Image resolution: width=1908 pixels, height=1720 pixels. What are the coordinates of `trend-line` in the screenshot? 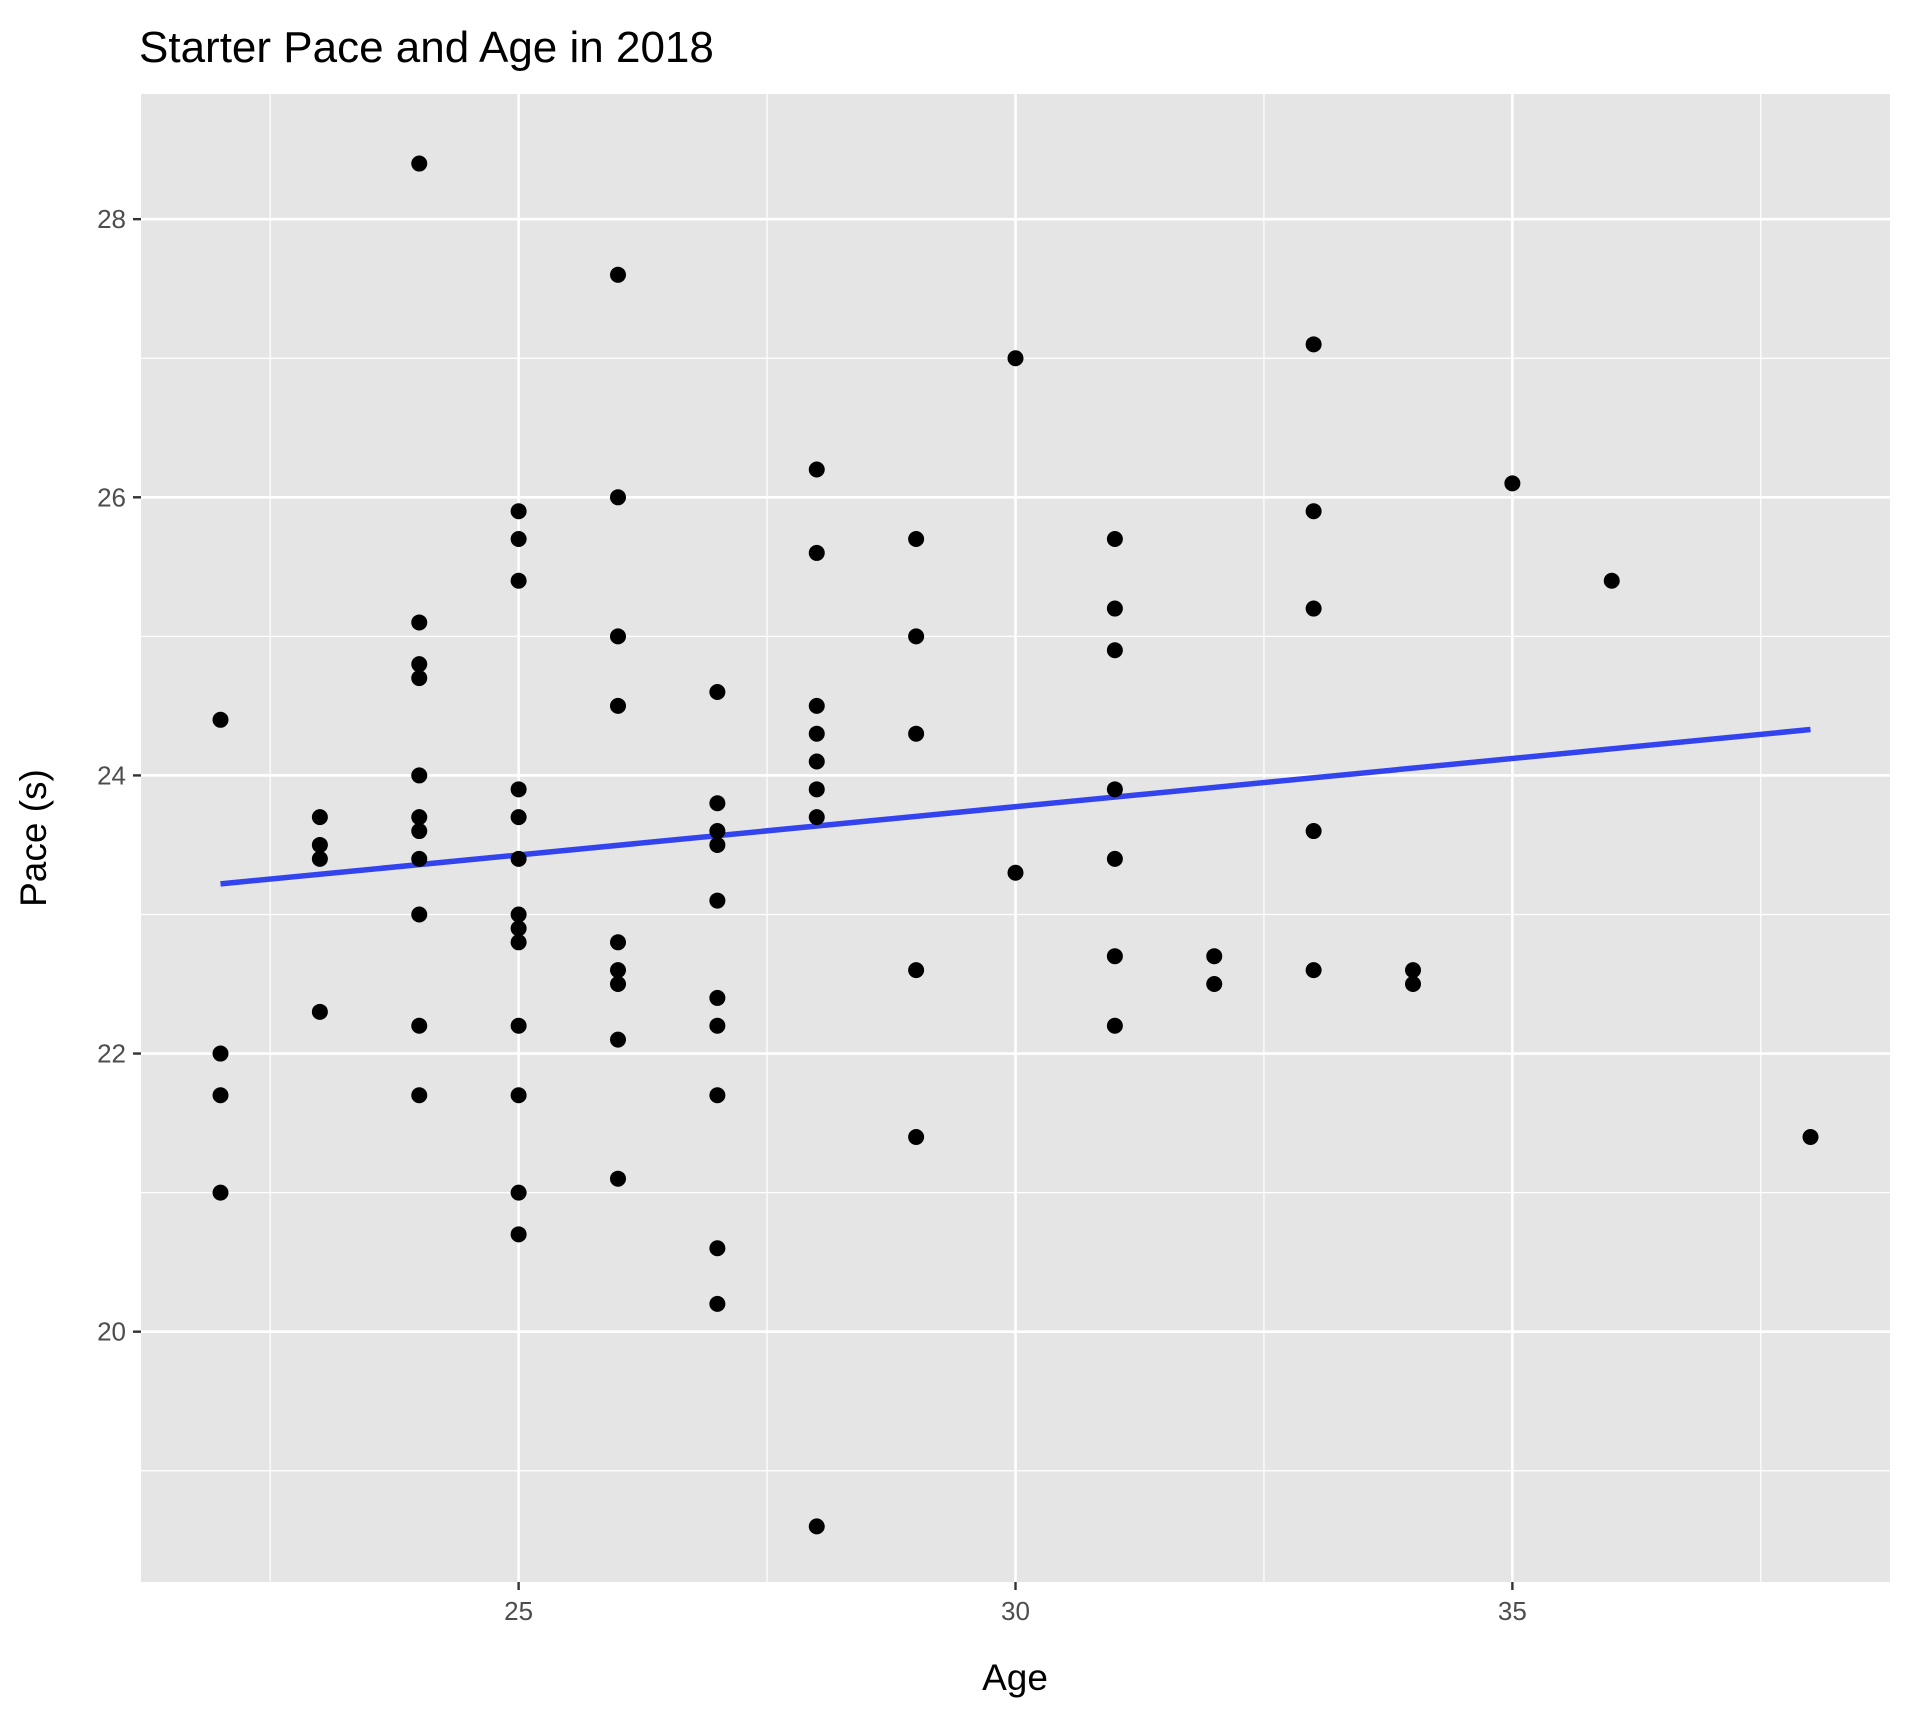 It's located at (1015, 806).